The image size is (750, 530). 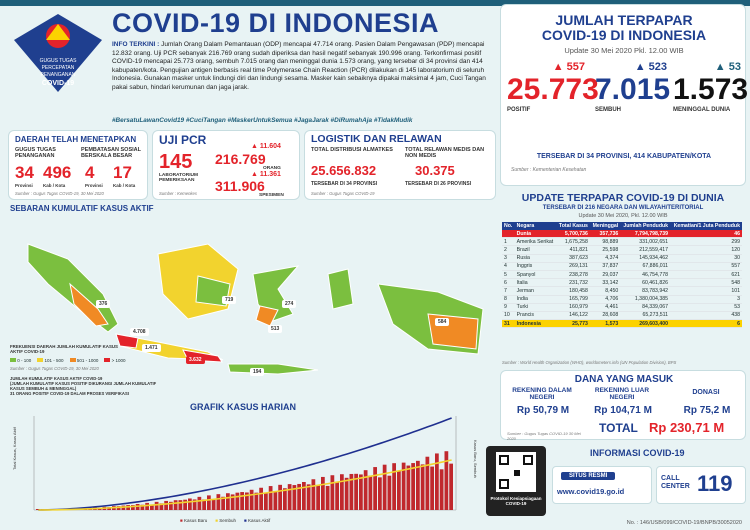 What do you see at coordinates (645, 275) in the screenshot?
I see `dunia-table-cell: 46,754,778` at bounding box center [645, 275].